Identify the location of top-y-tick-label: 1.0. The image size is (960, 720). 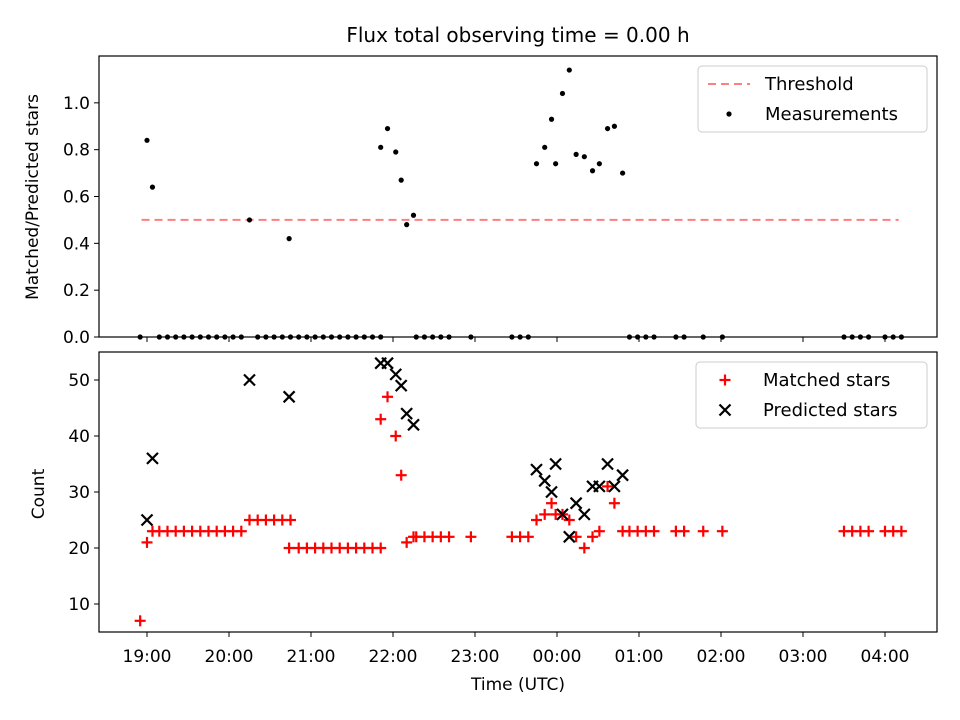
(76, 104).